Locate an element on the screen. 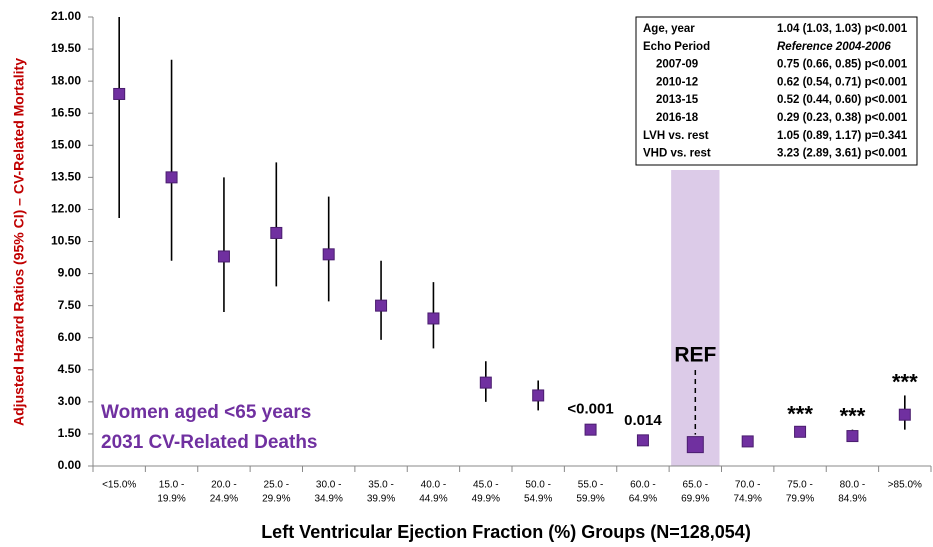 This screenshot has height=547, width=933. table-value: 0.75 (0.66, 0.85) p<0.001 is located at coordinates (842, 65).